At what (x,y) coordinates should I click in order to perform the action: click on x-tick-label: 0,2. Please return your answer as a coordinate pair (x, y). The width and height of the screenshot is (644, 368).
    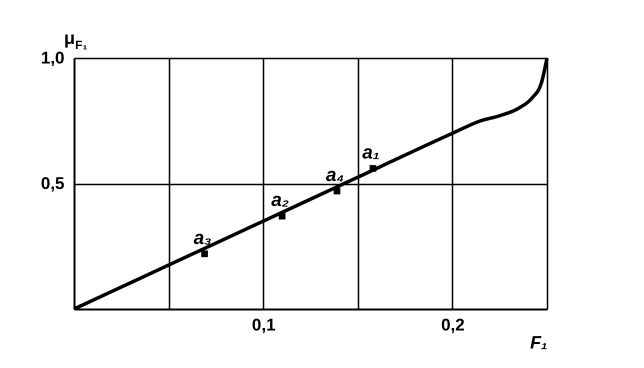
    Looking at the image, I should click on (453, 325).